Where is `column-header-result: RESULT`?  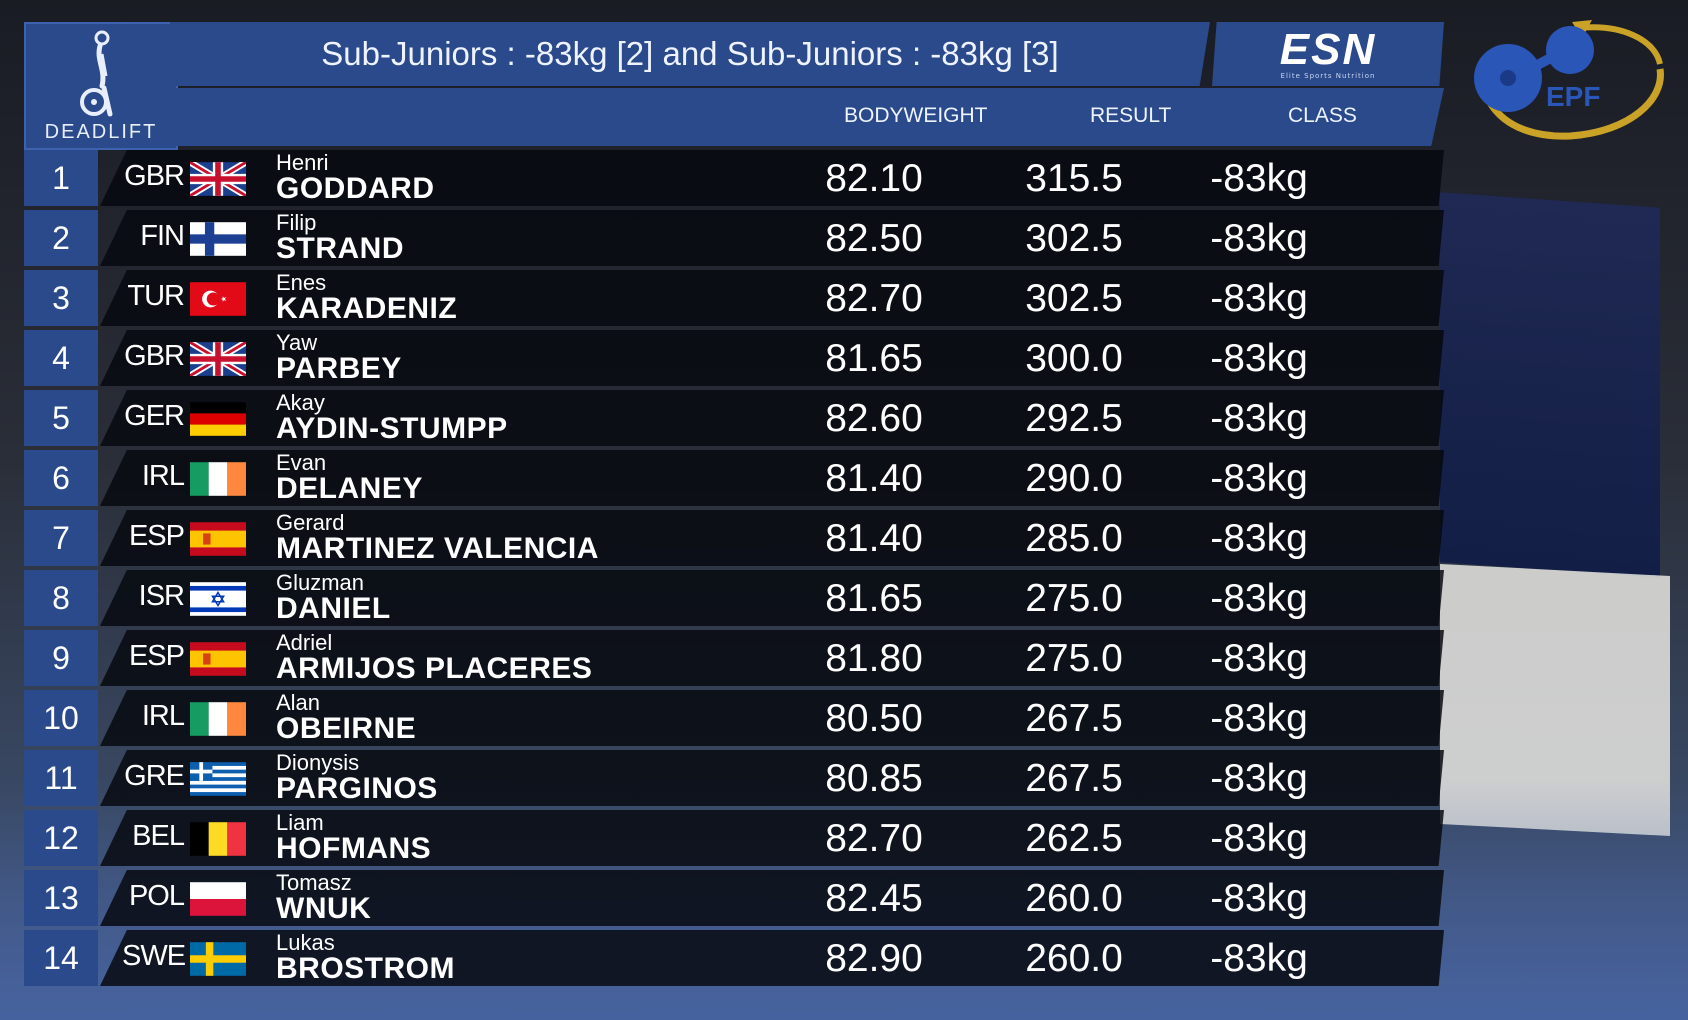 column-header-result: RESULT is located at coordinates (1131, 115).